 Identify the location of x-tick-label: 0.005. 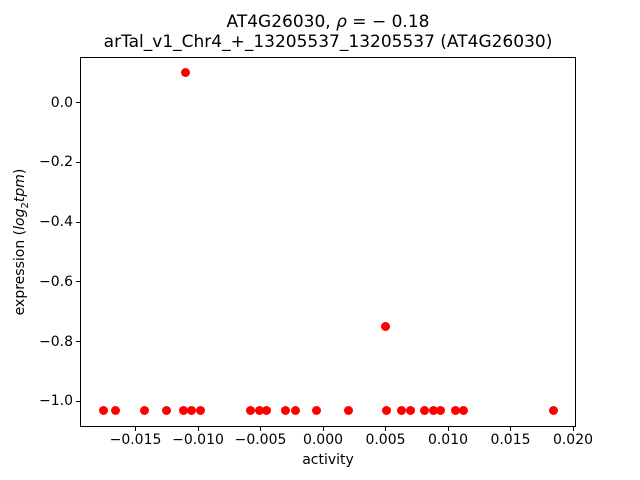
(385, 440).